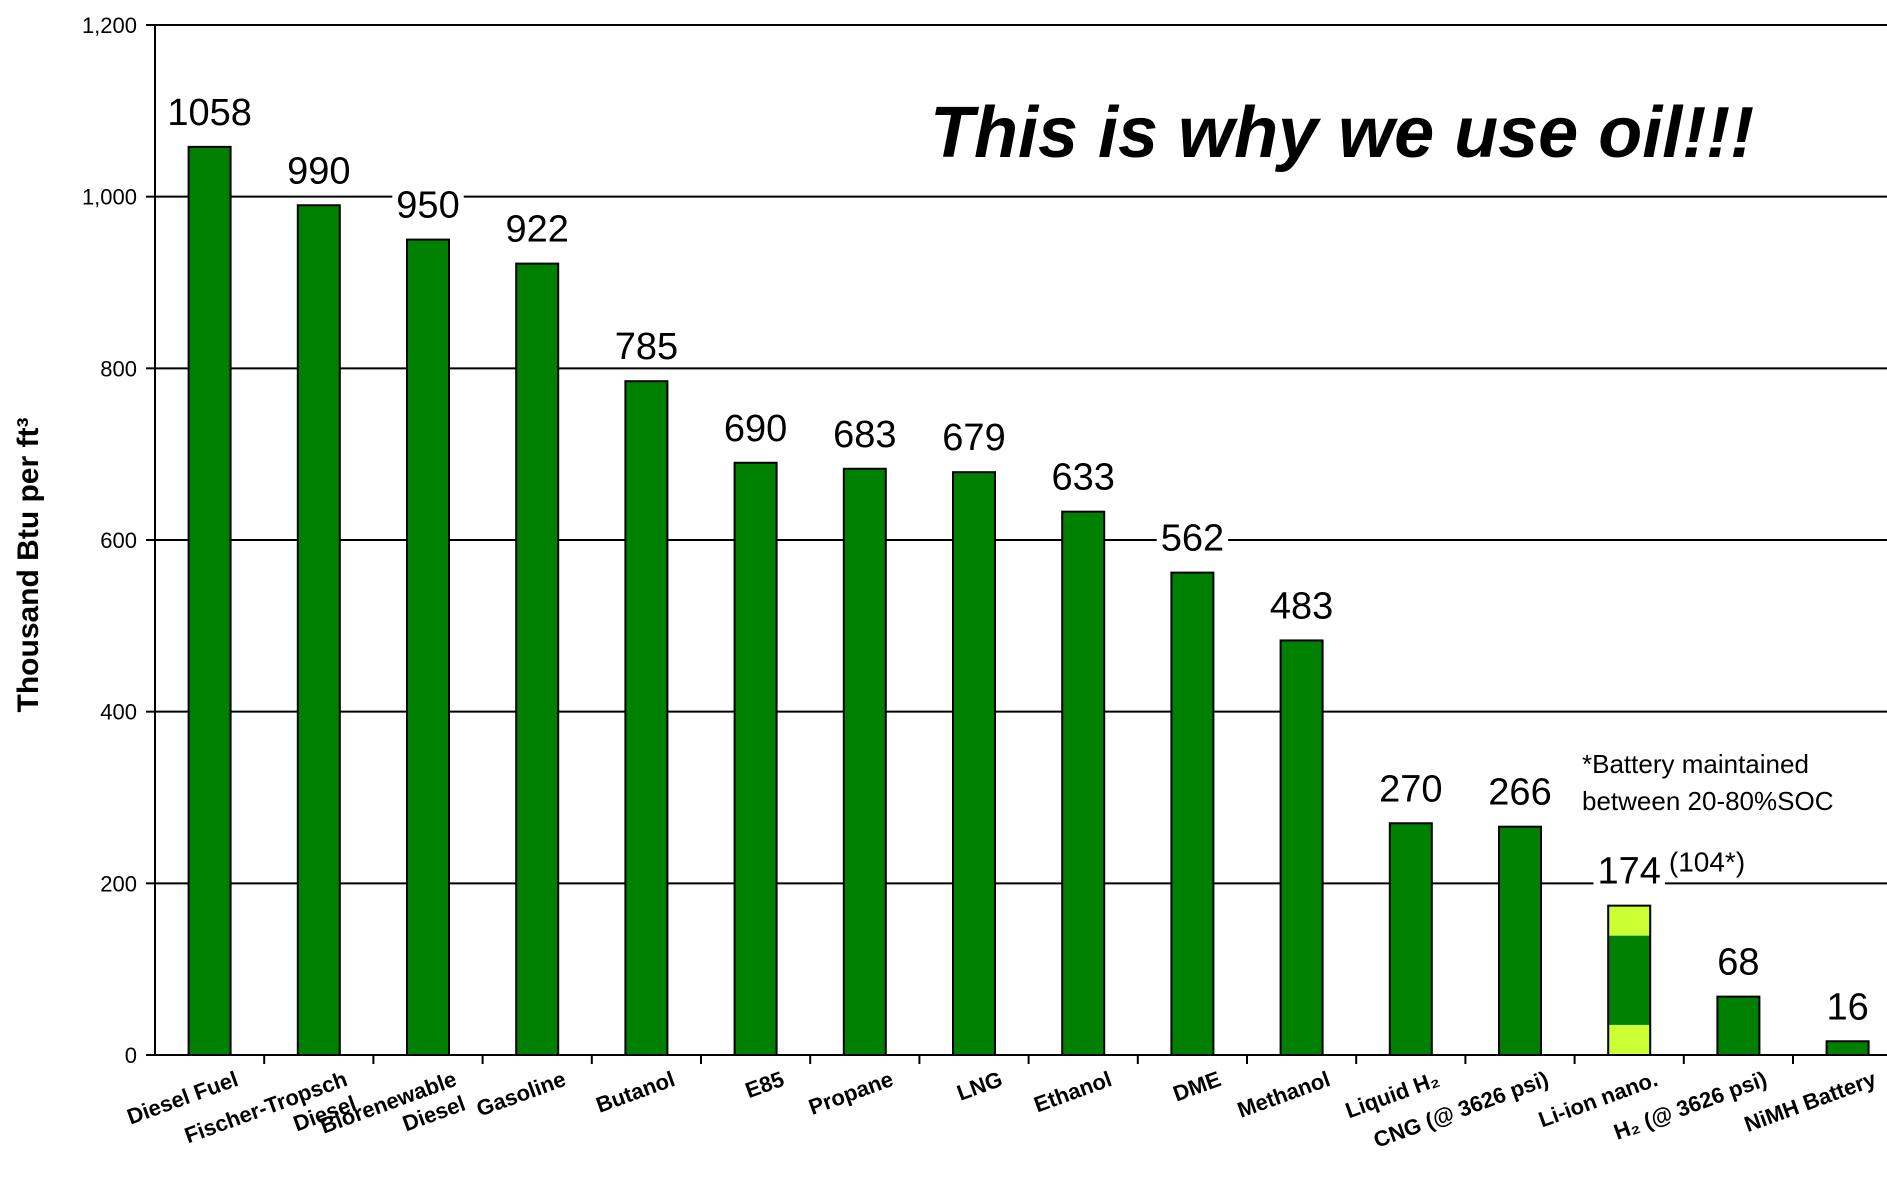 Image resolution: width=1887 pixels, height=1202 pixels. I want to click on category-label-line: Gasoline, so click(521, 1093).